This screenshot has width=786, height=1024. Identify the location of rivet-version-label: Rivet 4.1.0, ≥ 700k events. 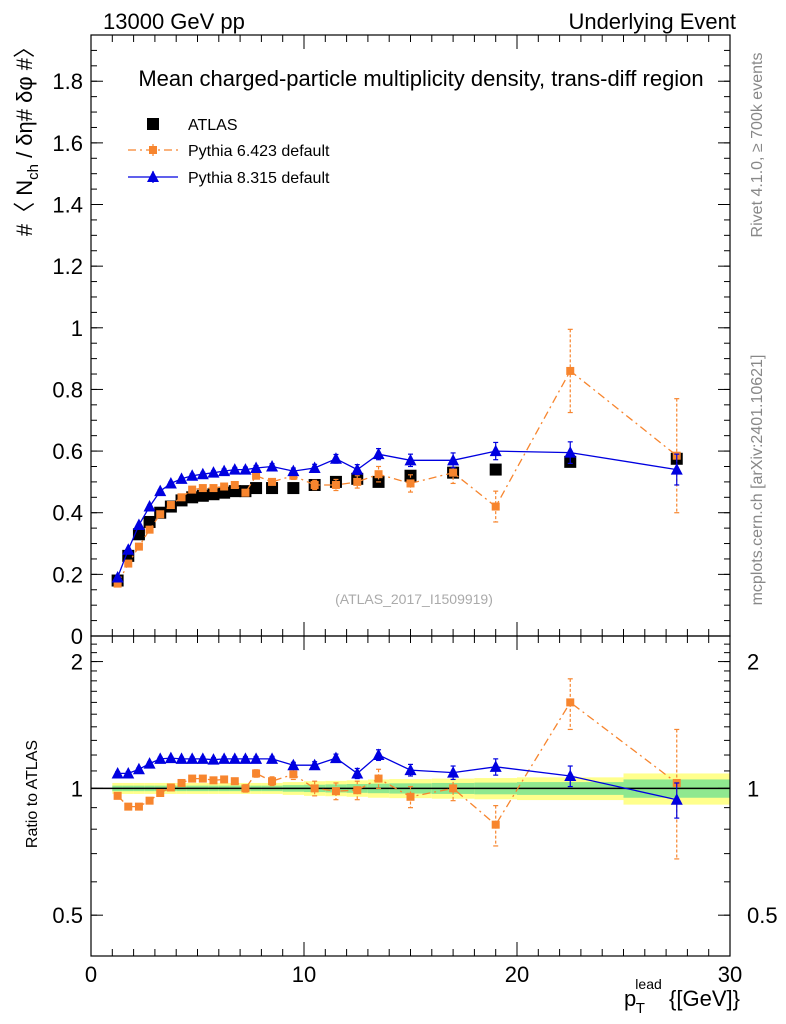
(757, 145).